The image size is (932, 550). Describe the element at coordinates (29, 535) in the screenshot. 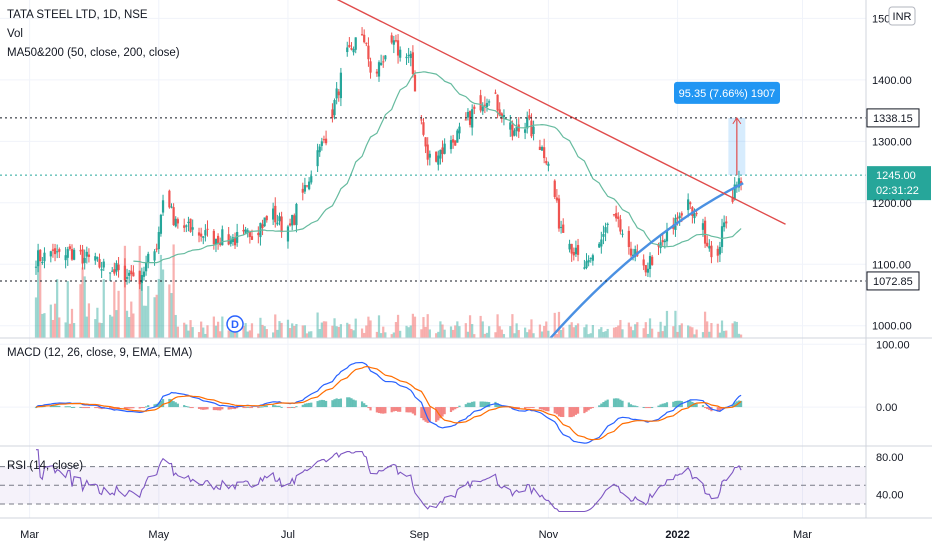

I see `time-tick-label: Mar` at that location.